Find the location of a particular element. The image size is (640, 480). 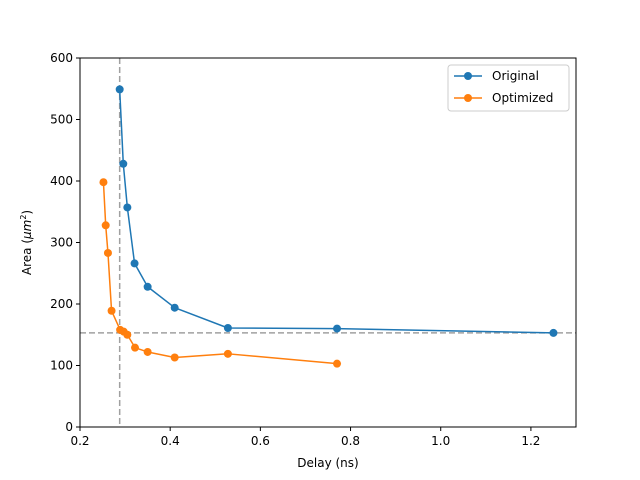

x-axis-label: Delay (ns) is located at coordinates (327, 463).